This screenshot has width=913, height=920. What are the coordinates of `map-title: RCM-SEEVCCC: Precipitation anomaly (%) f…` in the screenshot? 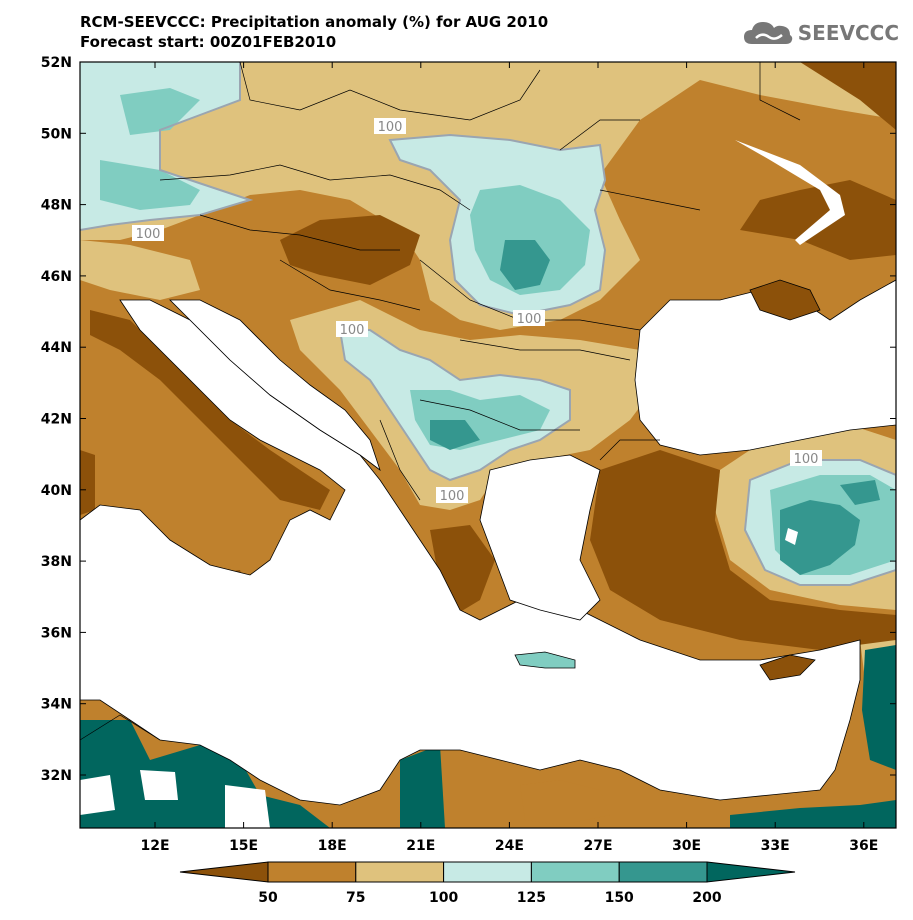 It's located at (314, 22).